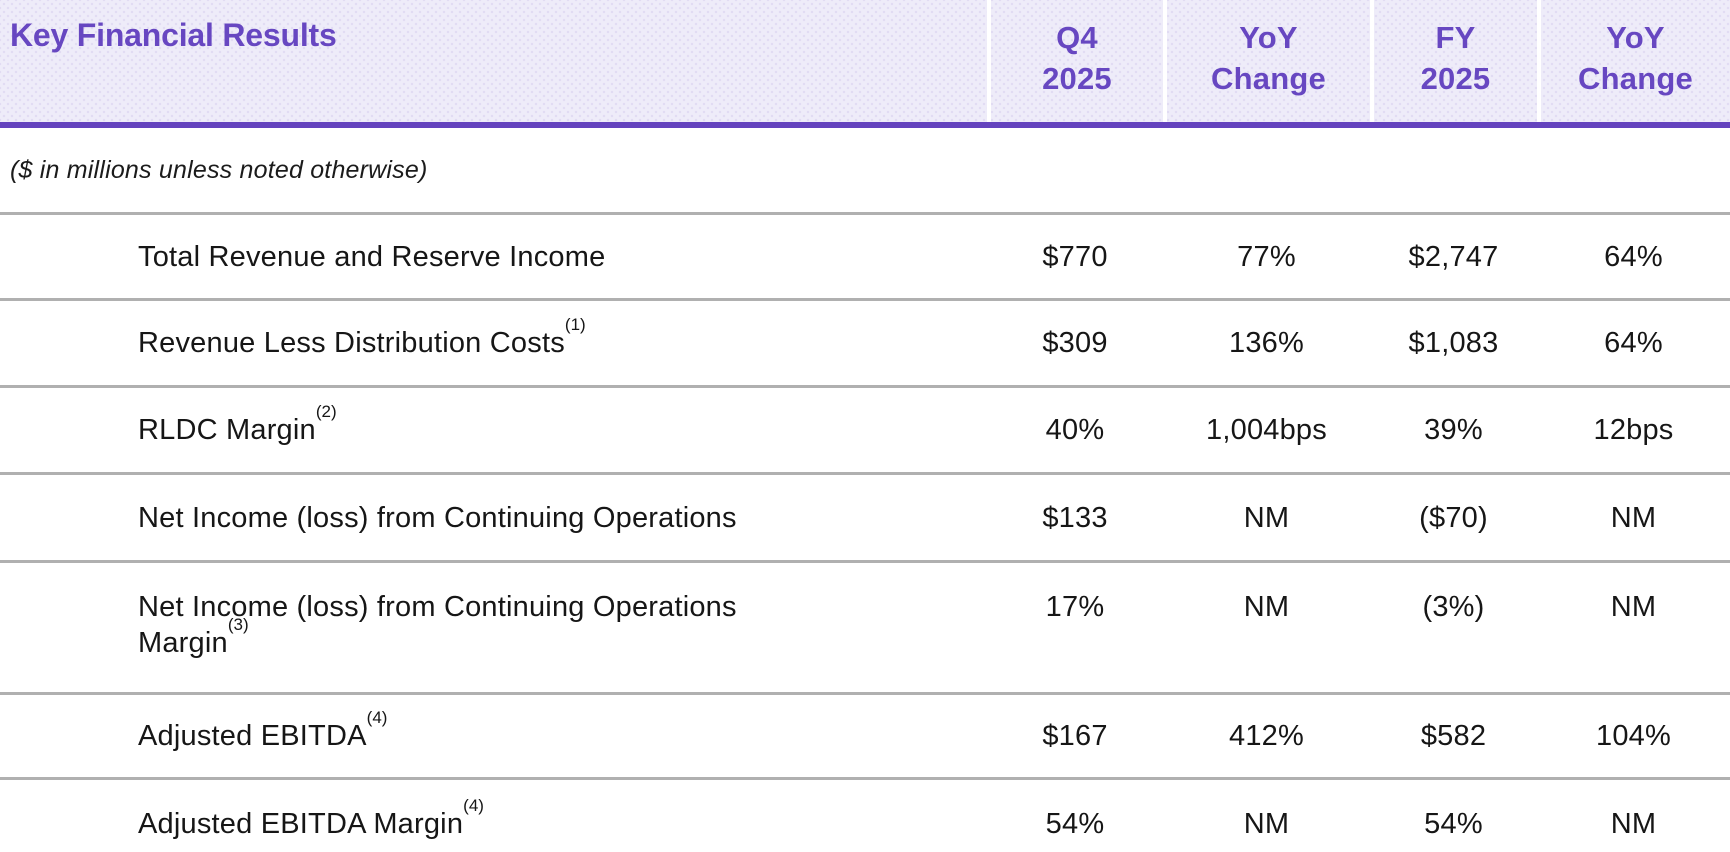 The width and height of the screenshot is (1730, 852). What do you see at coordinates (865, 125) in the screenshot?
I see `header-underline` at bounding box center [865, 125].